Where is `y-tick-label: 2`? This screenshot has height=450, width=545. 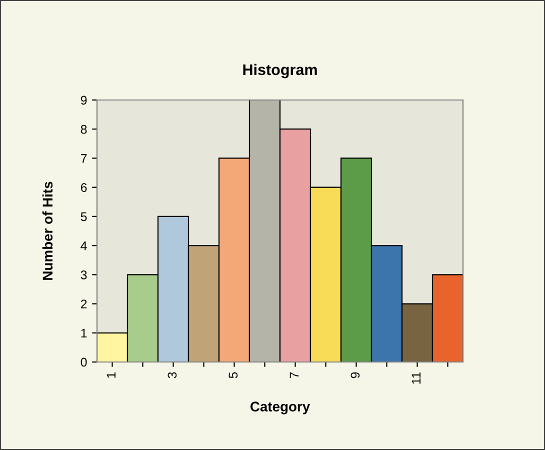 y-tick-label: 2 is located at coordinates (83, 304).